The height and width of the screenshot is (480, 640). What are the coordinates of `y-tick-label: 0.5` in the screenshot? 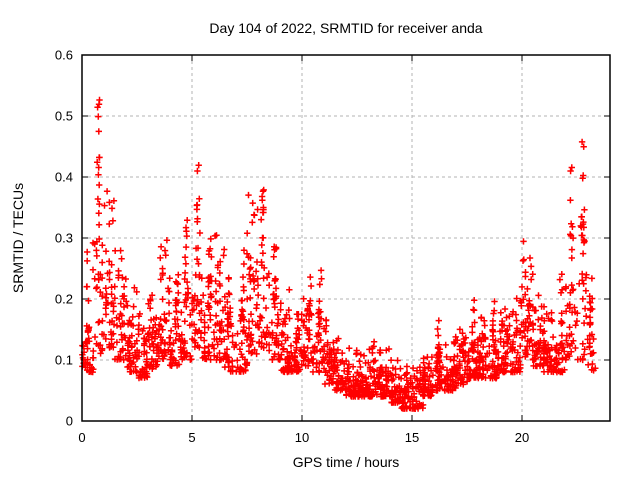 It's located at (64, 116).